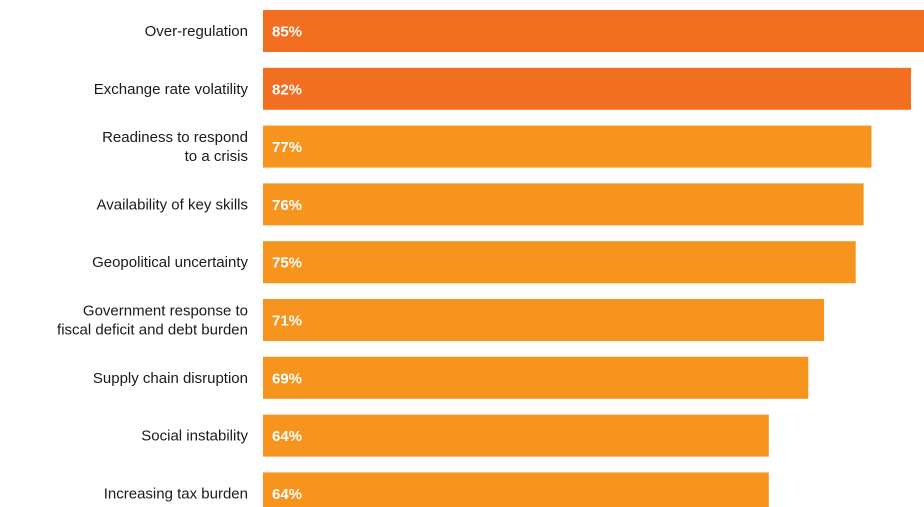 This screenshot has height=507, width=924. What do you see at coordinates (287, 147) in the screenshot?
I see `value-label-2: 77%` at bounding box center [287, 147].